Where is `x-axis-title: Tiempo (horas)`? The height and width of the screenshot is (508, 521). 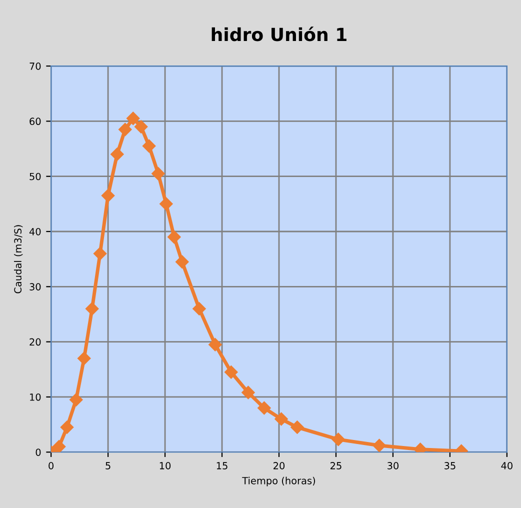 x-axis-title: Tiempo (horas) is located at coordinates (279, 481).